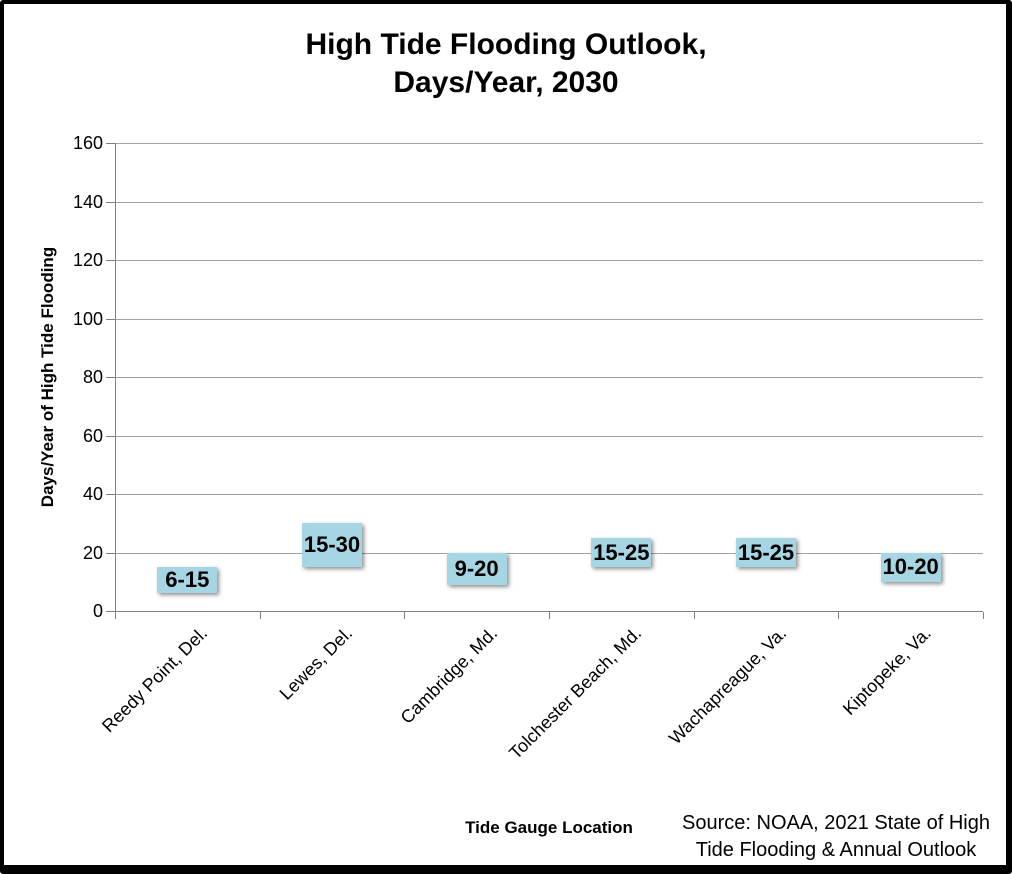  What do you see at coordinates (92, 435) in the screenshot?
I see `y-tick-label-60: 60` at bounding box center [92, 435].